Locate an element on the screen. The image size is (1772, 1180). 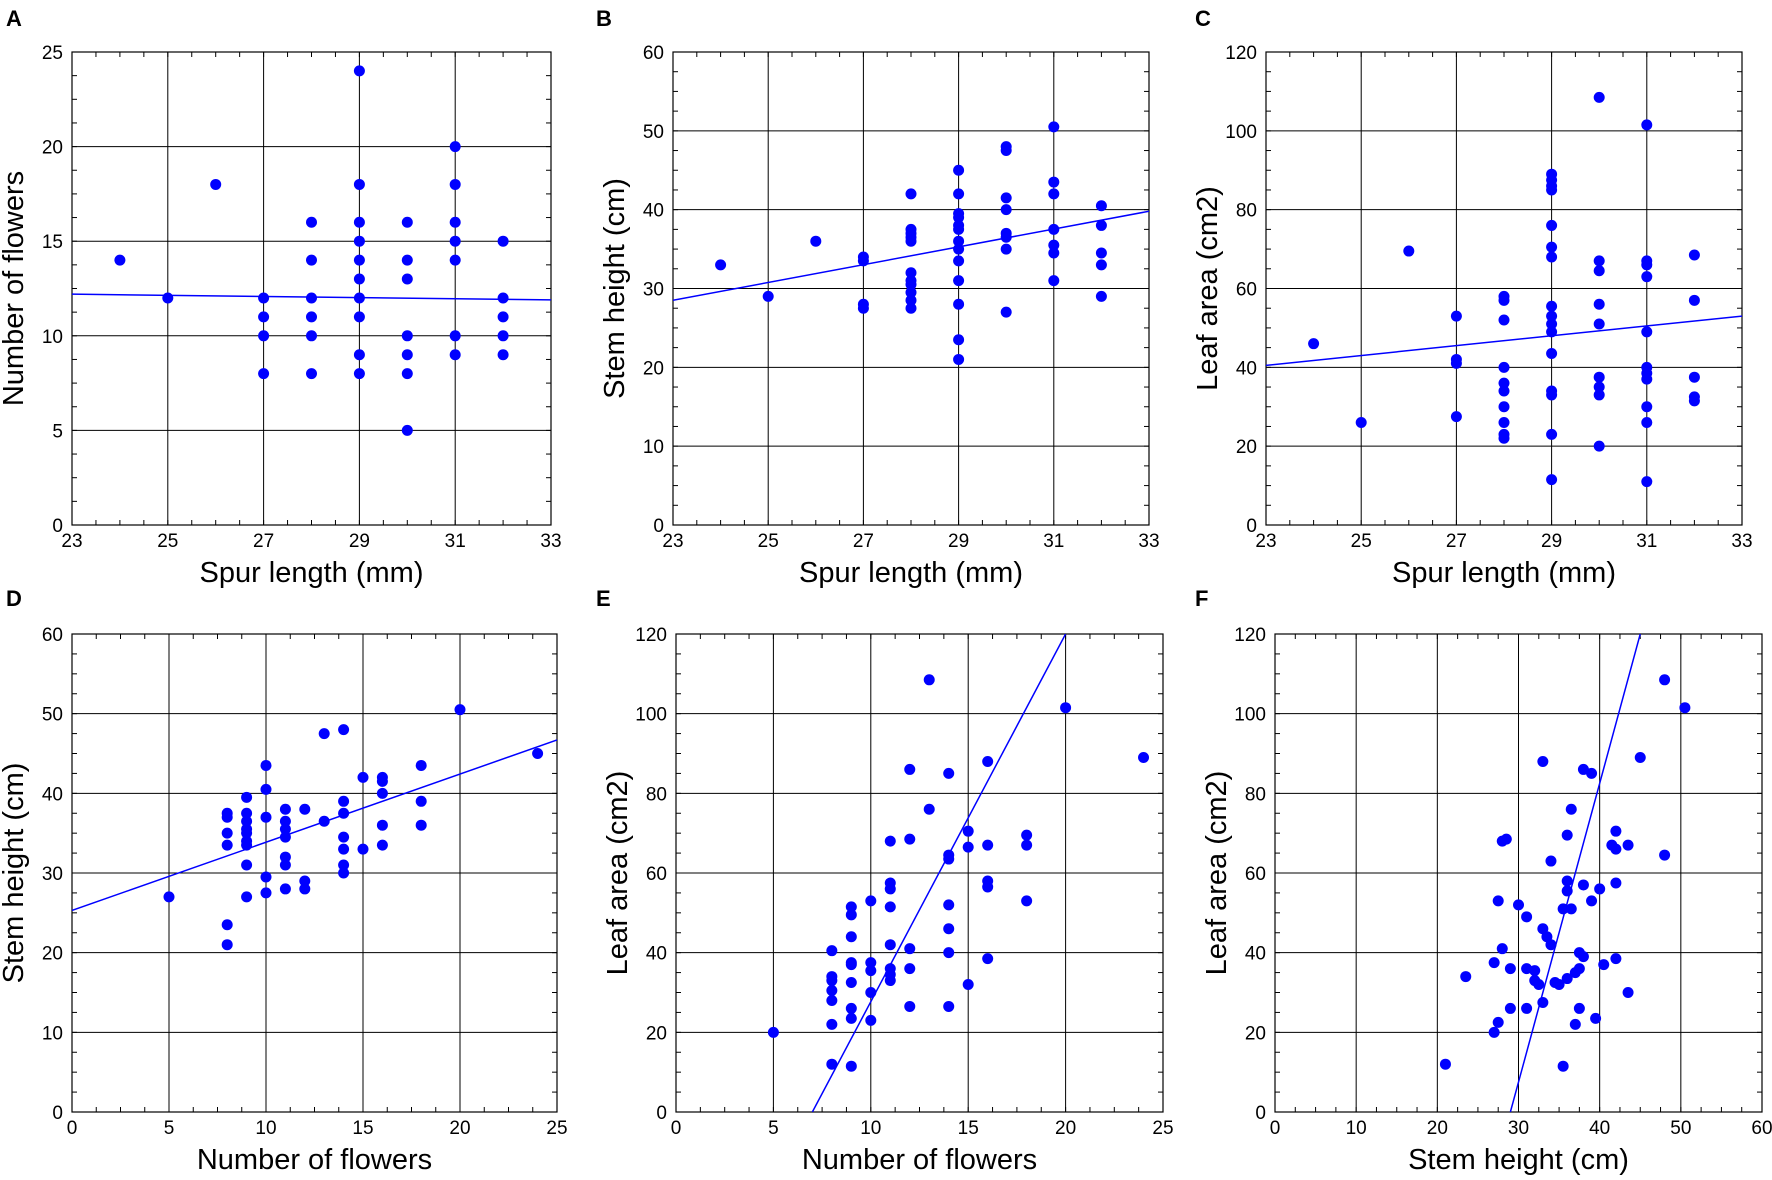
plot-frame is located at coordinates (311, 288).